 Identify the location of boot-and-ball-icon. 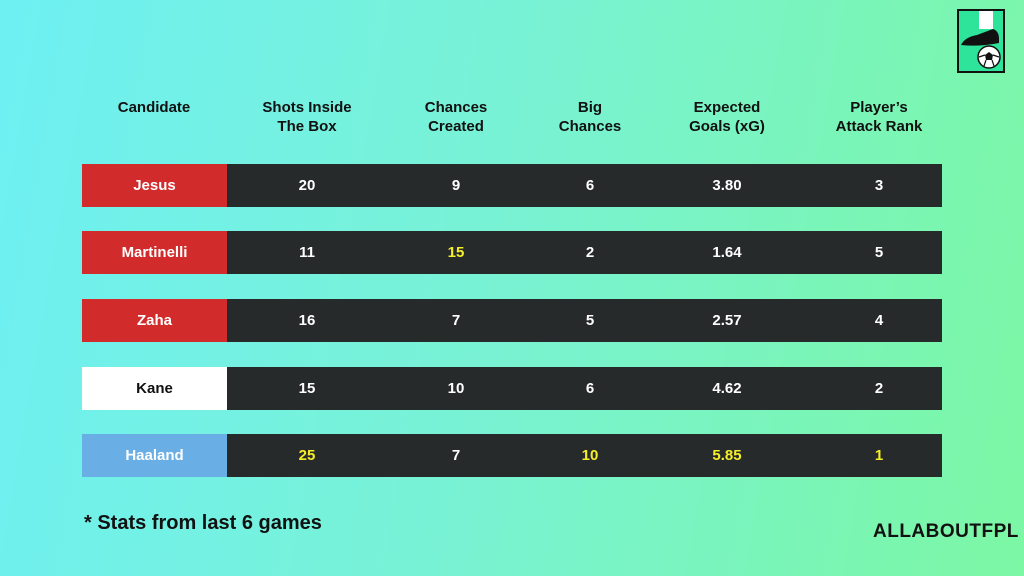
(981, 41).